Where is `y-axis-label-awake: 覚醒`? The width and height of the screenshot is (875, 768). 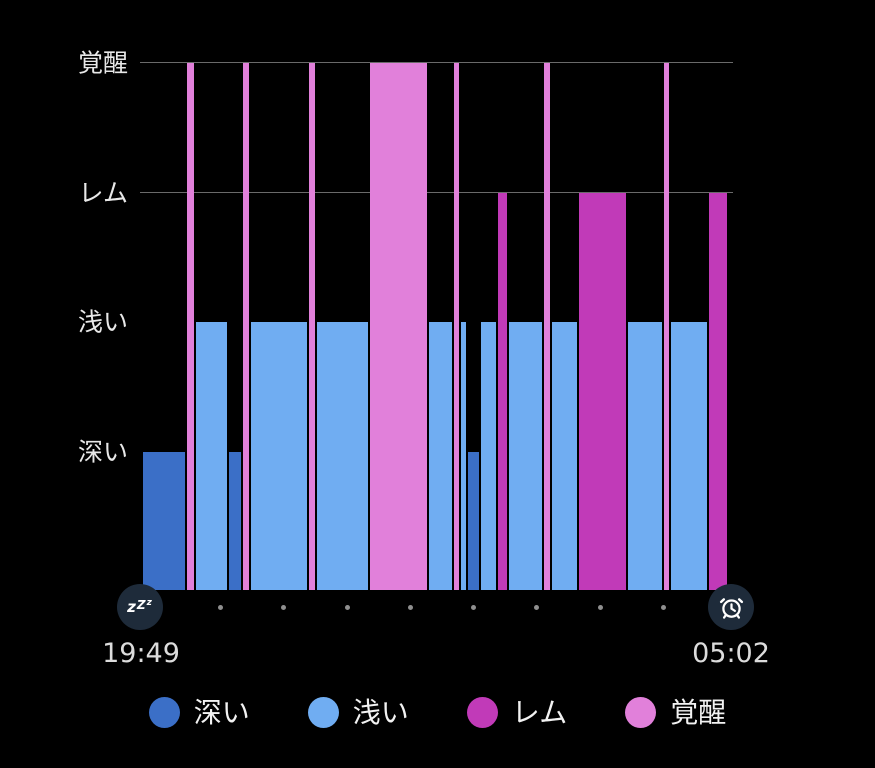
y-axis-label-awake: 覚醒 is located at coordinates (102, 63).